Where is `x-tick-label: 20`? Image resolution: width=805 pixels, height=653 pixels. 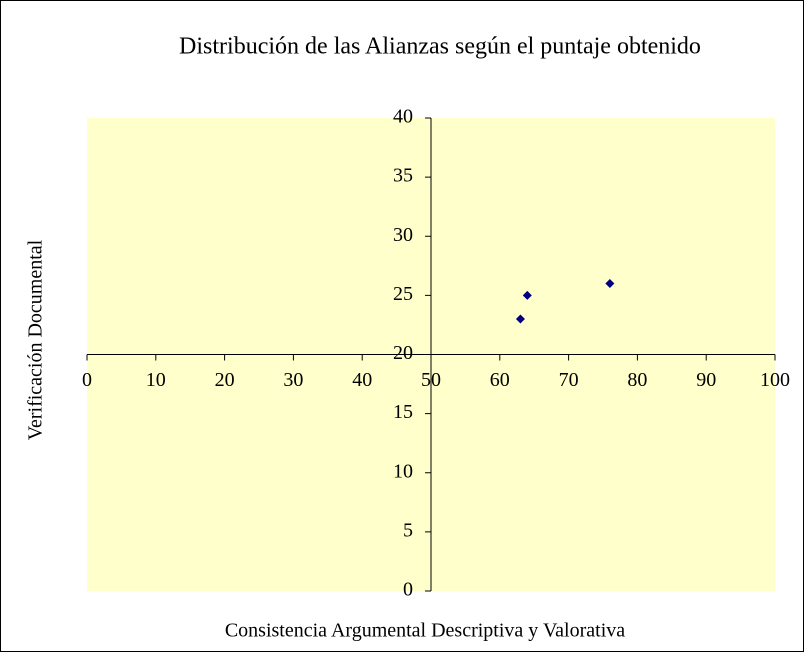
x-tick-label: 20 is located at coordinates (225, 380).